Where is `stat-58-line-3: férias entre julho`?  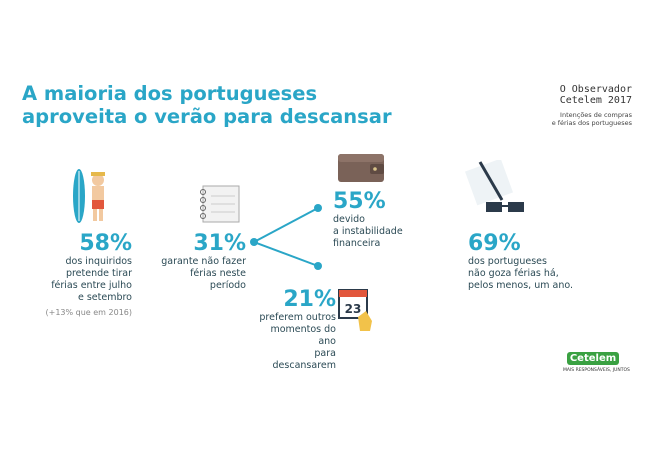
stat-58-line-3: férias entre julho is located at coordinates (91, 285).